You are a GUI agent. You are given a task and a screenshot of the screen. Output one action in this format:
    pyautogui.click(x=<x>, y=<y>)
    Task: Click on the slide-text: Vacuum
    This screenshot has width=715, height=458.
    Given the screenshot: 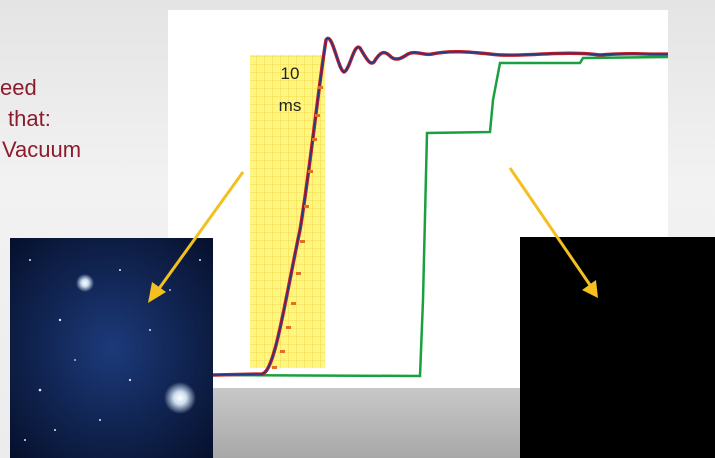 What is the action you would take?
    pyautogui.click(x=41, y=149)
    